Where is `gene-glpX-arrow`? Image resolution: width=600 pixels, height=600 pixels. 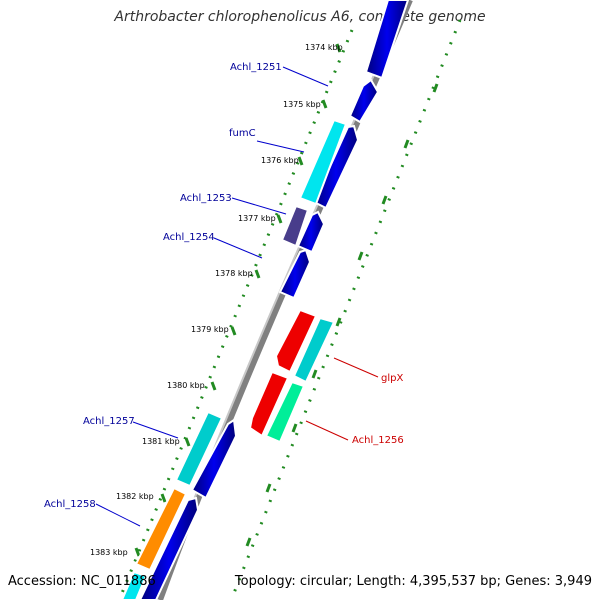
gene-glpX-arrow is located at coordinates (296, 341).